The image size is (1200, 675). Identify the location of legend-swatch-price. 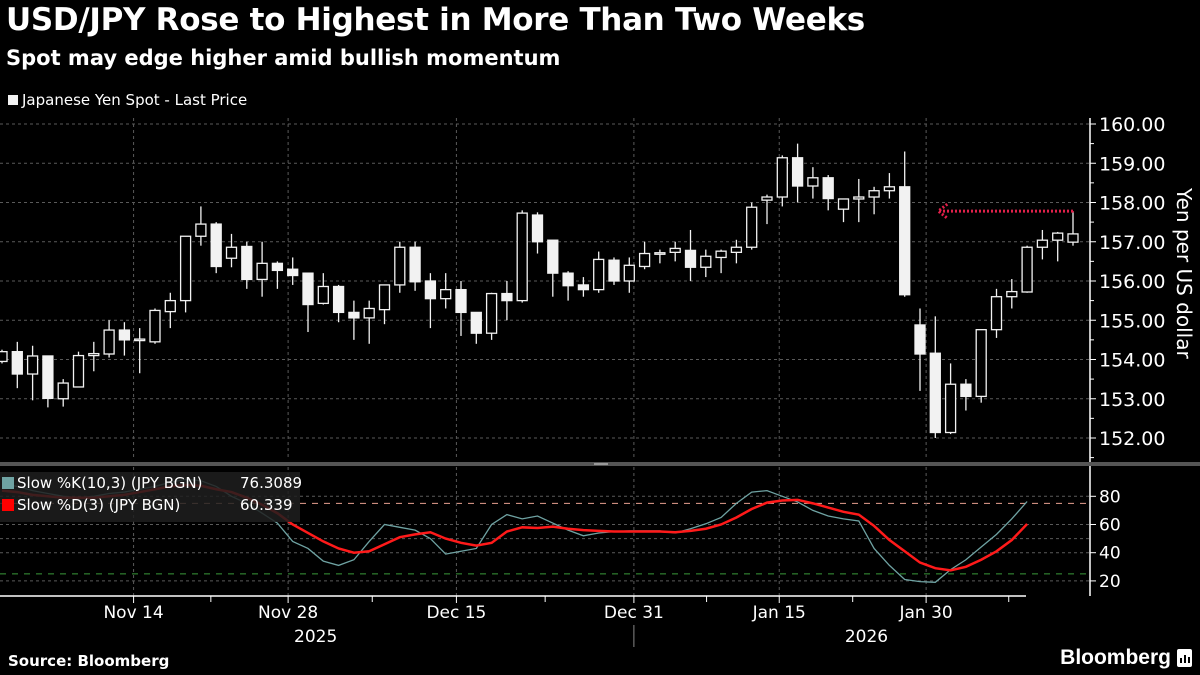
(13, 100).